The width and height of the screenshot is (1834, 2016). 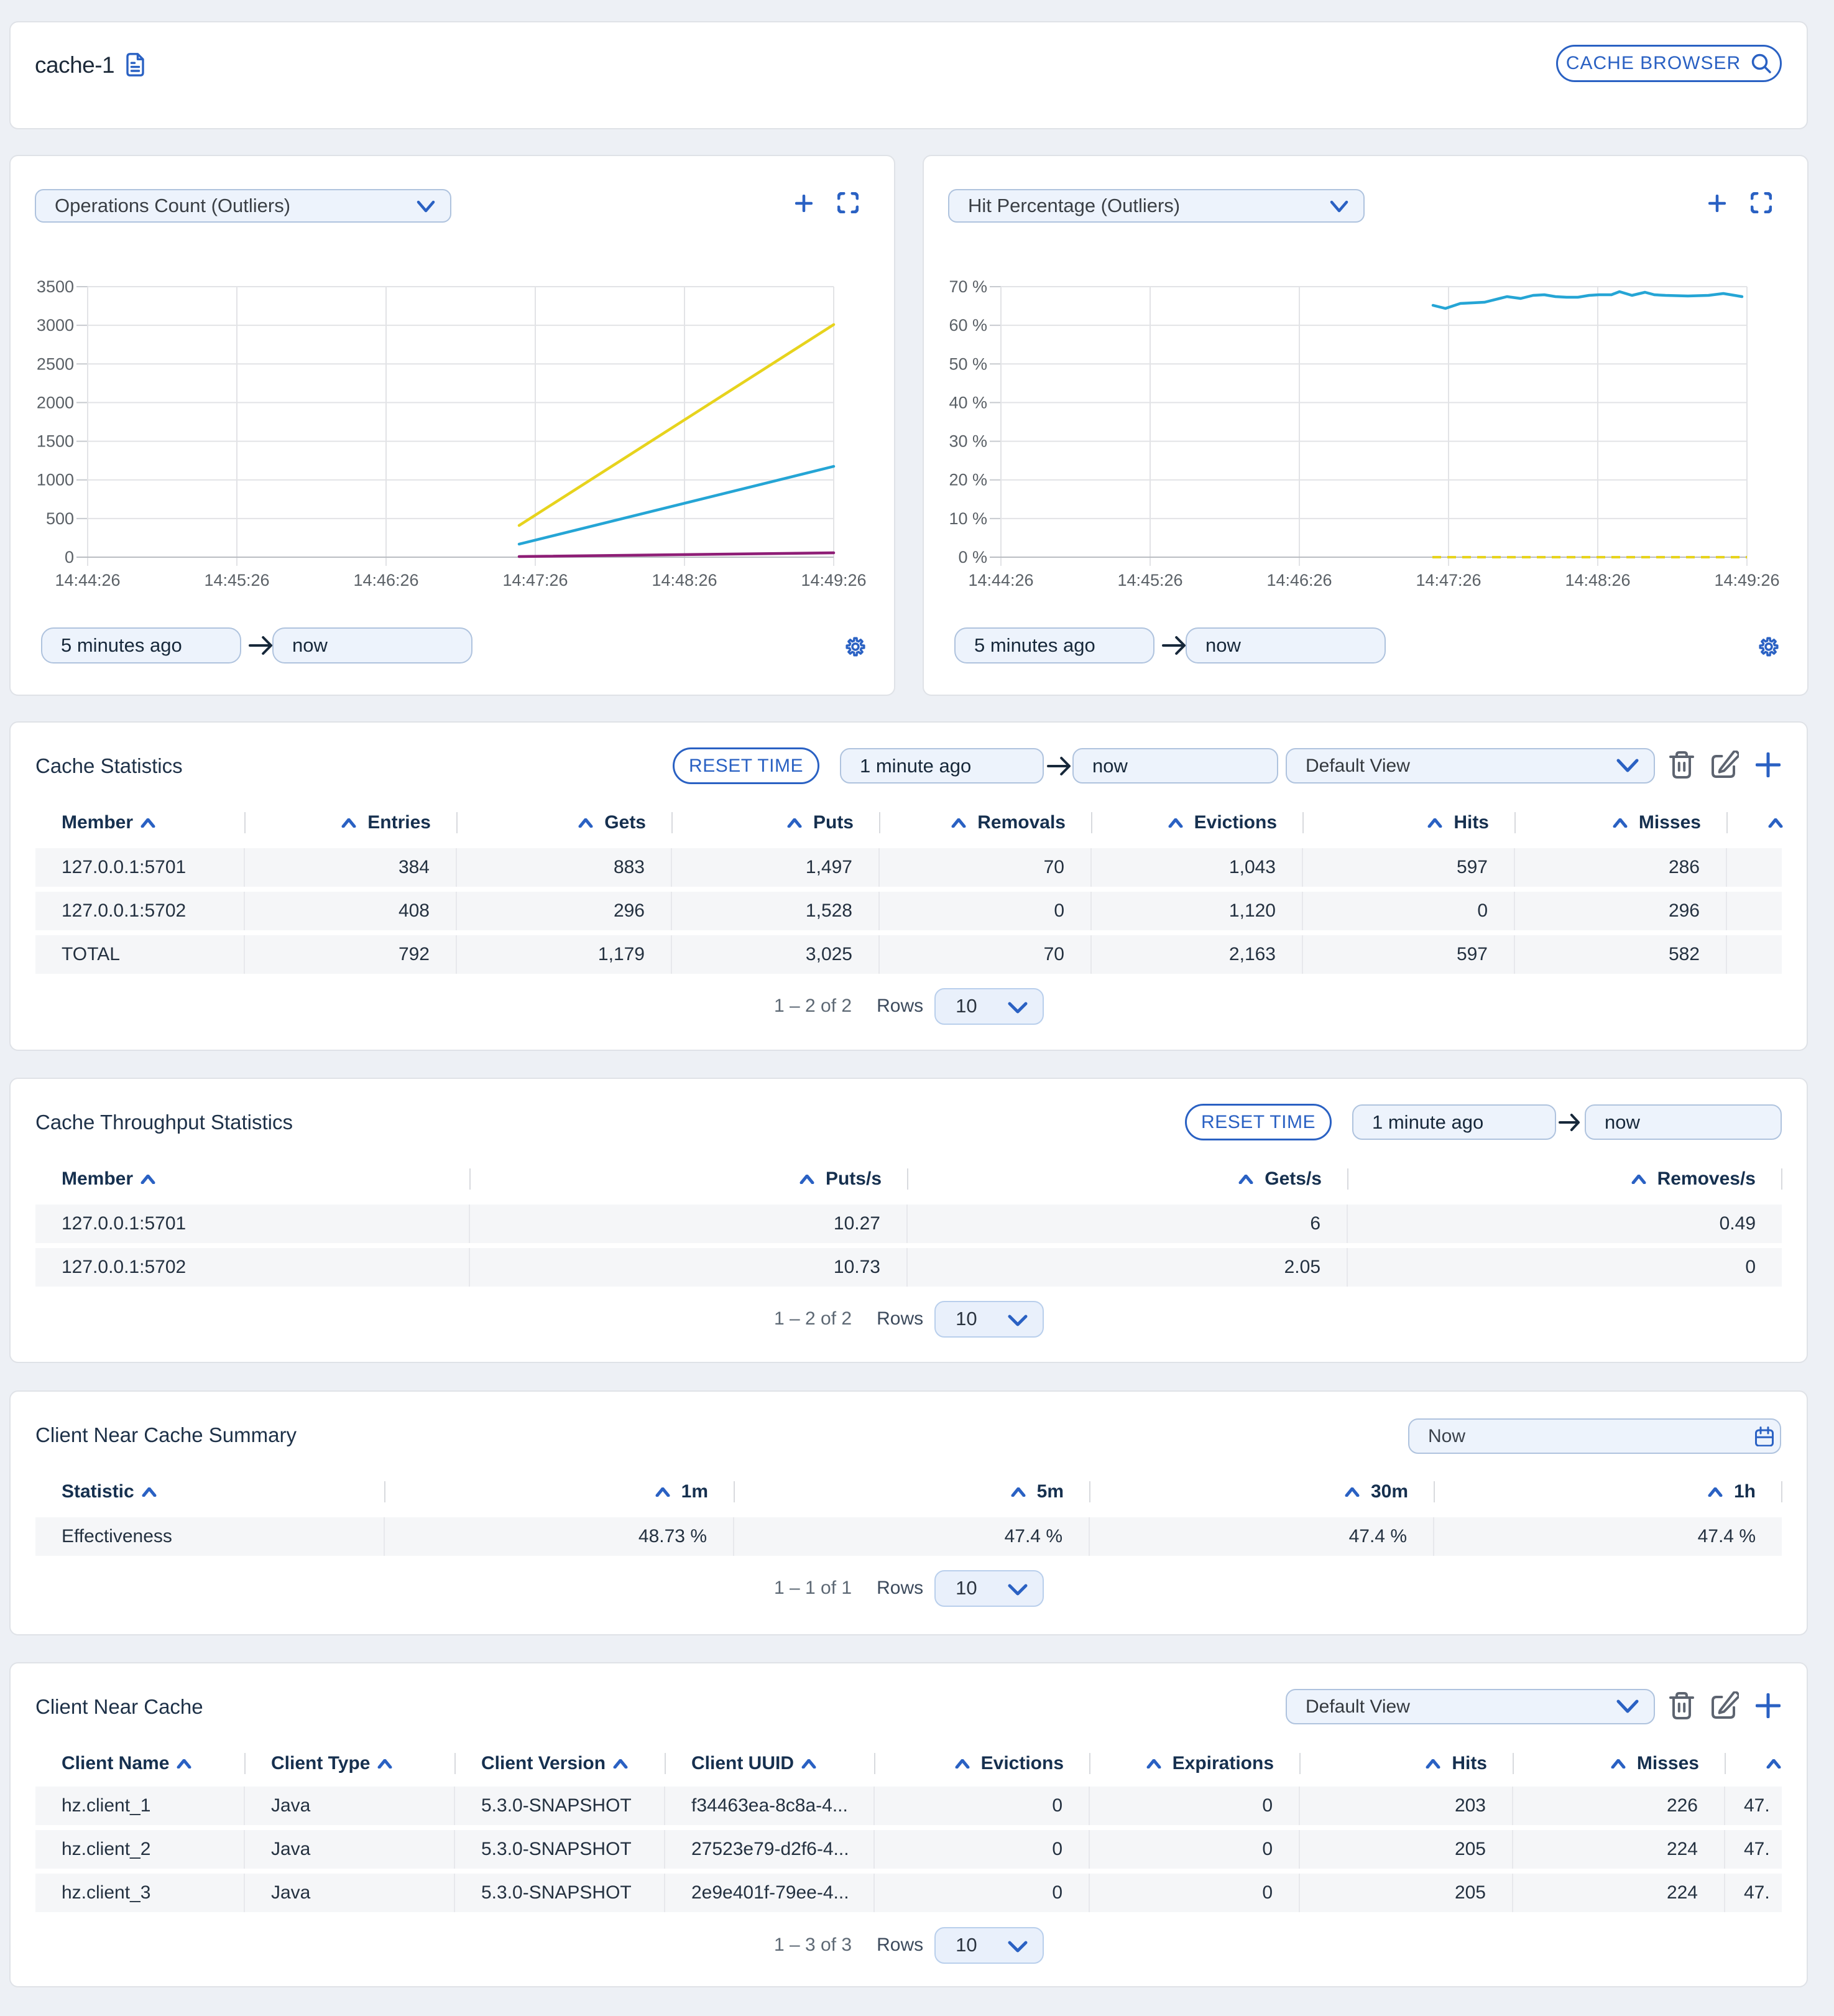 I want to click on svg-text: 50 %, so click(x=968, y=363).